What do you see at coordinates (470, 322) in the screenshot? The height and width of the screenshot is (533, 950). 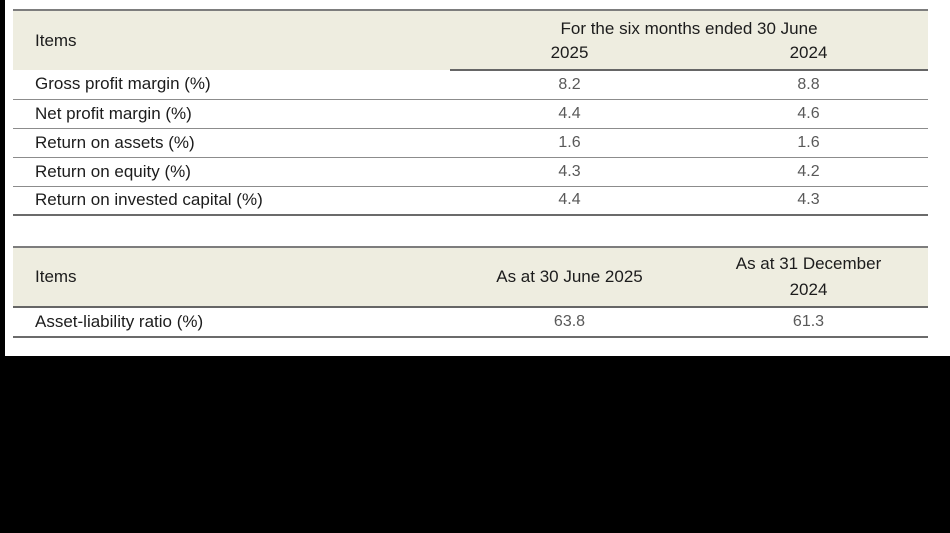 I see `table-row: Asset-liability ratio (%) 63.8 61.3` at bounding box center [470, 322].